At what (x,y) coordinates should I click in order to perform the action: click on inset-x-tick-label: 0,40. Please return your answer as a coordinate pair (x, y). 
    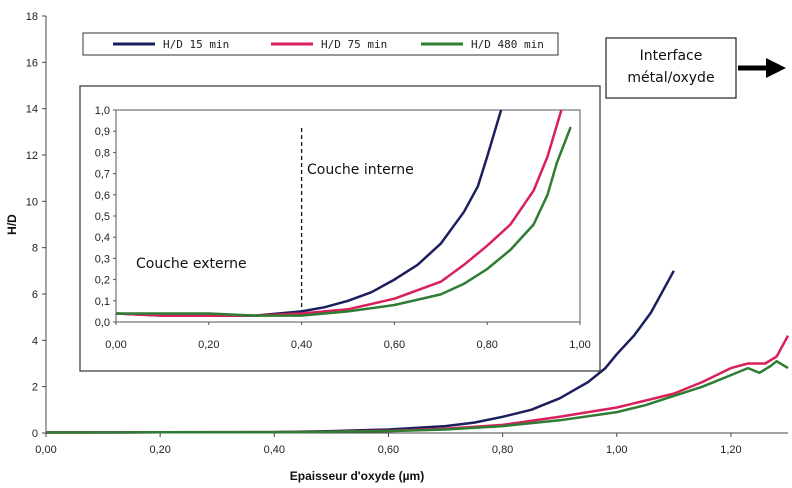
    Looking at the image, I should click on (301, 345).